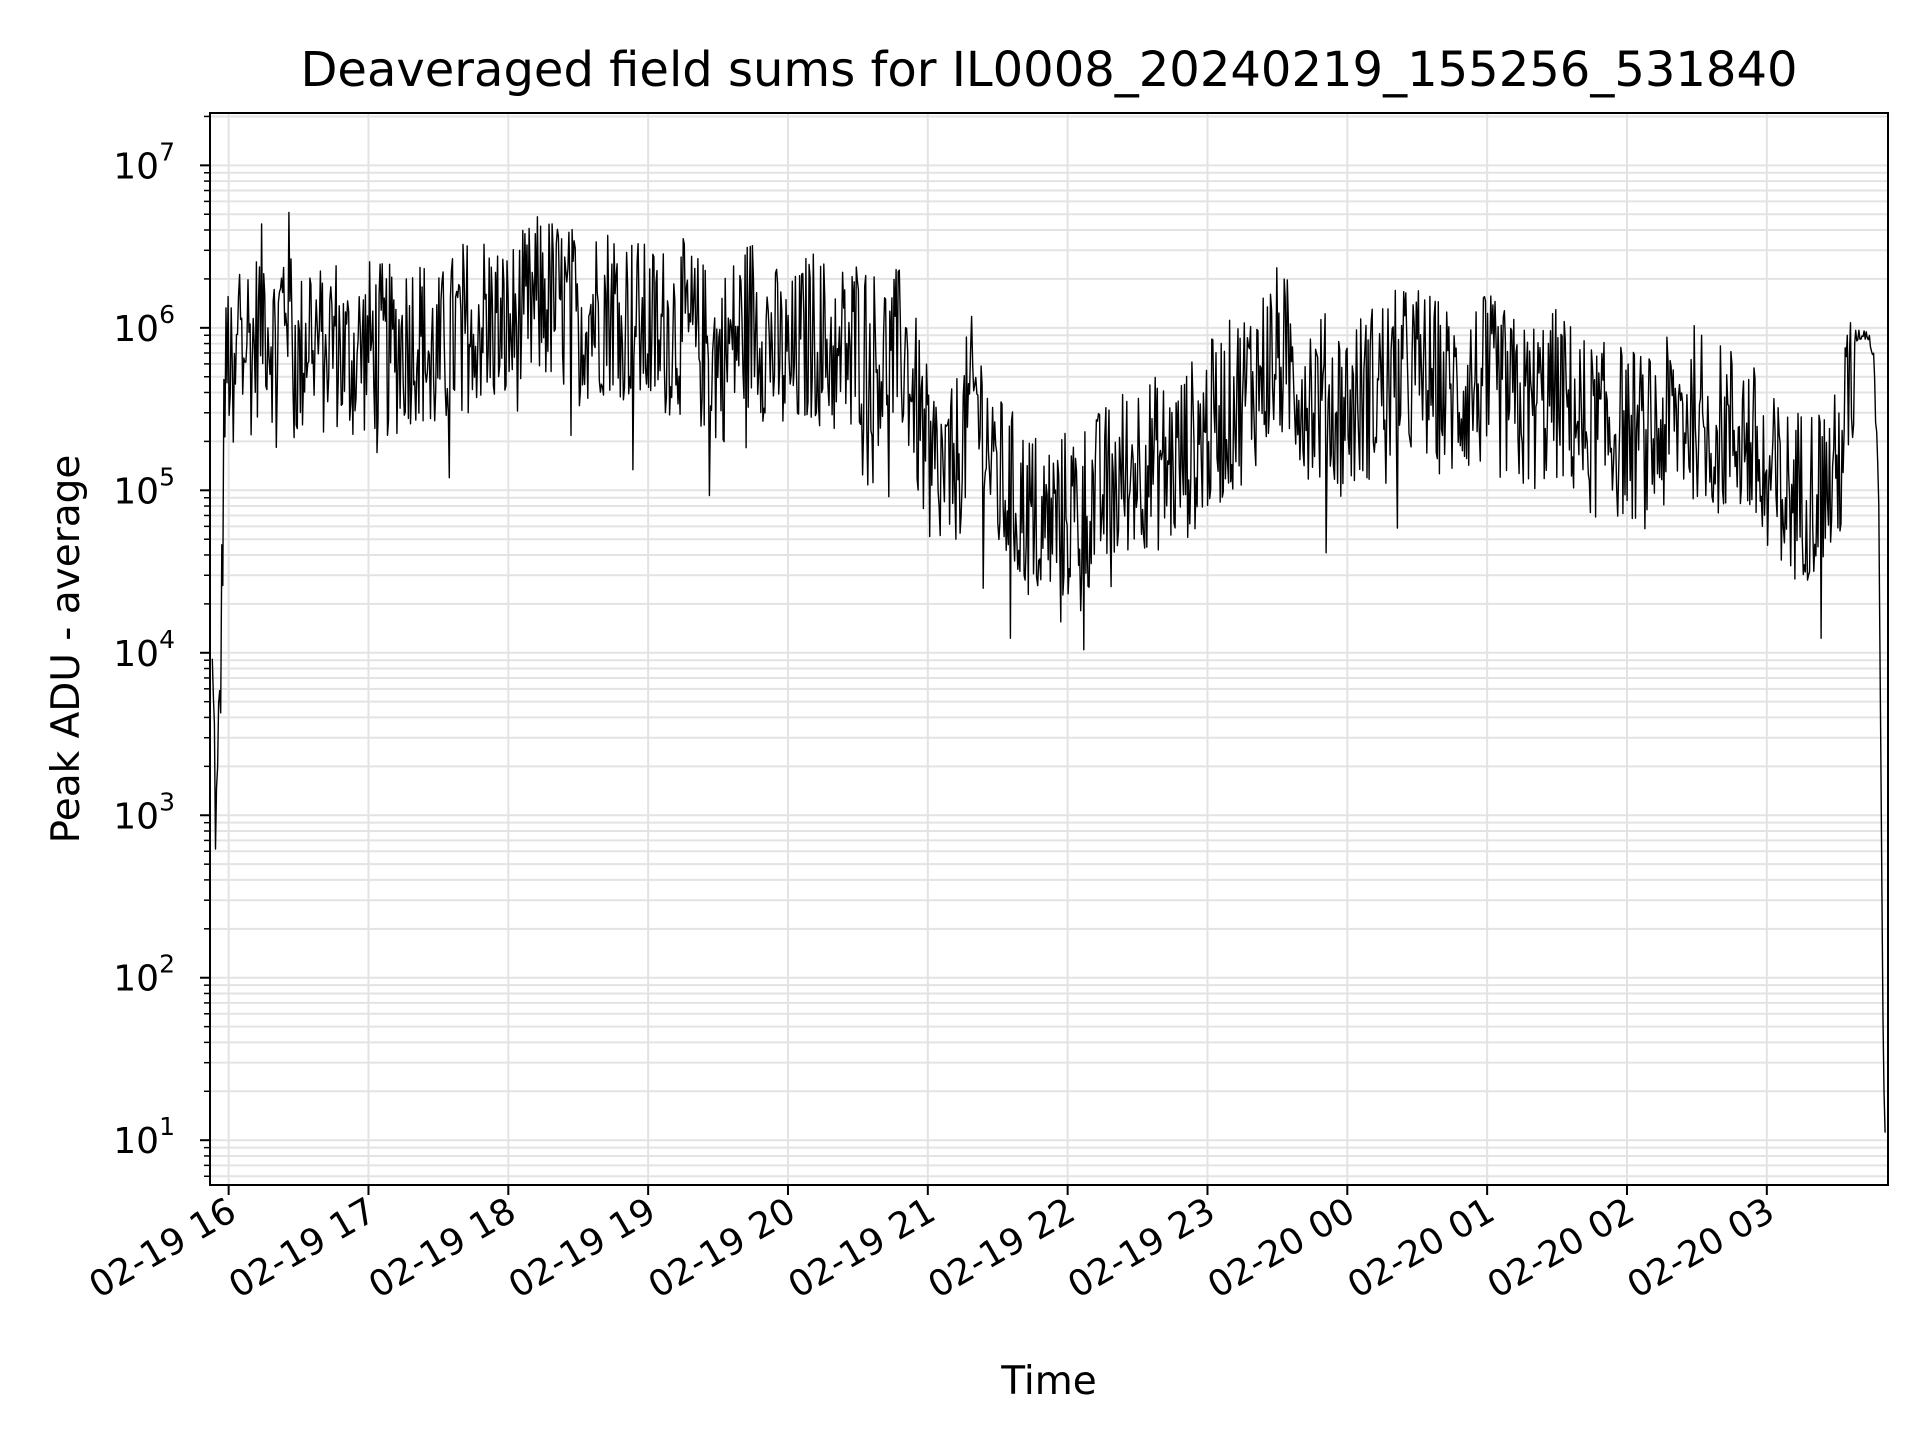 Image resolution: width=1920 pixels, height=1440 pixels. I want to click on y-tick-exponent: 6, so click(167, 314).